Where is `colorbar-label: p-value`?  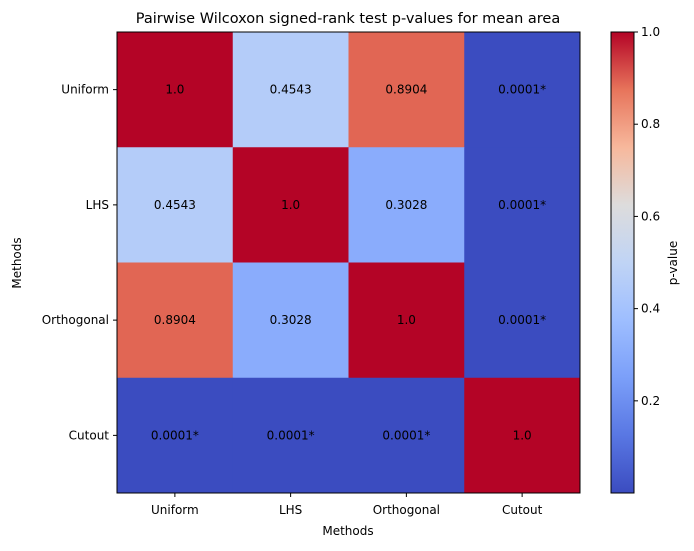 colorbar-label: p-value is located at coordinates (673, 263).